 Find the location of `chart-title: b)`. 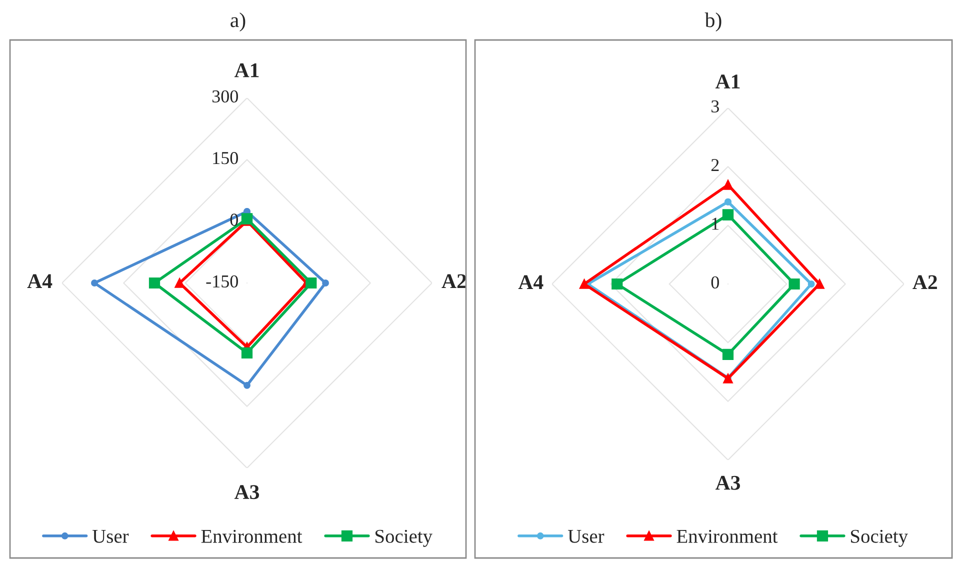

chart-title: b) is located at coordinates (713, 22).